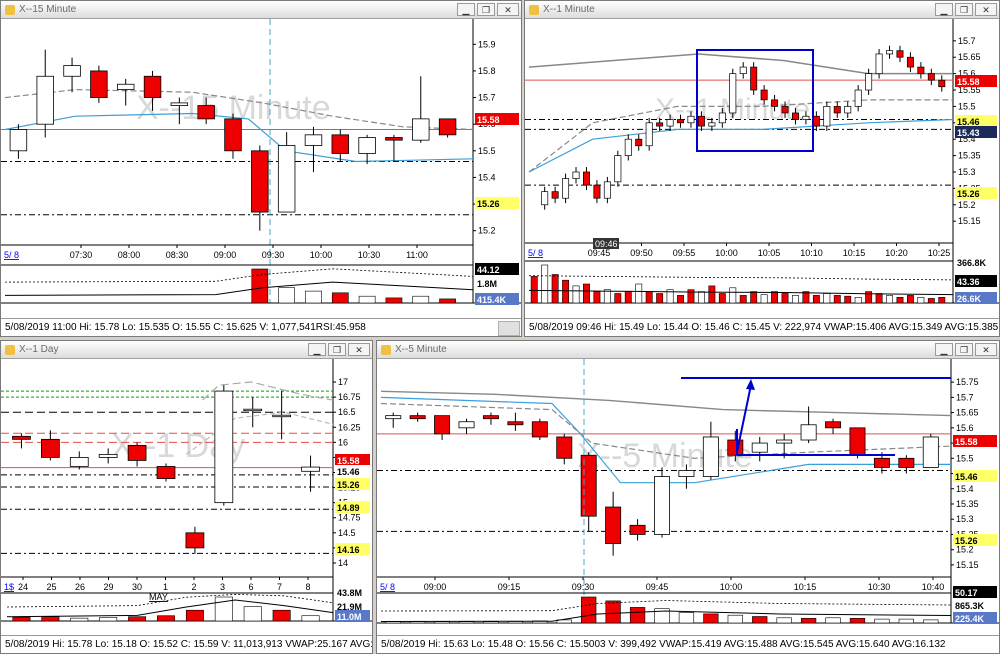  Describe the element at coordinates (177, 255) in the screenshot. I see `x-tick-label: 08:30` at that location.